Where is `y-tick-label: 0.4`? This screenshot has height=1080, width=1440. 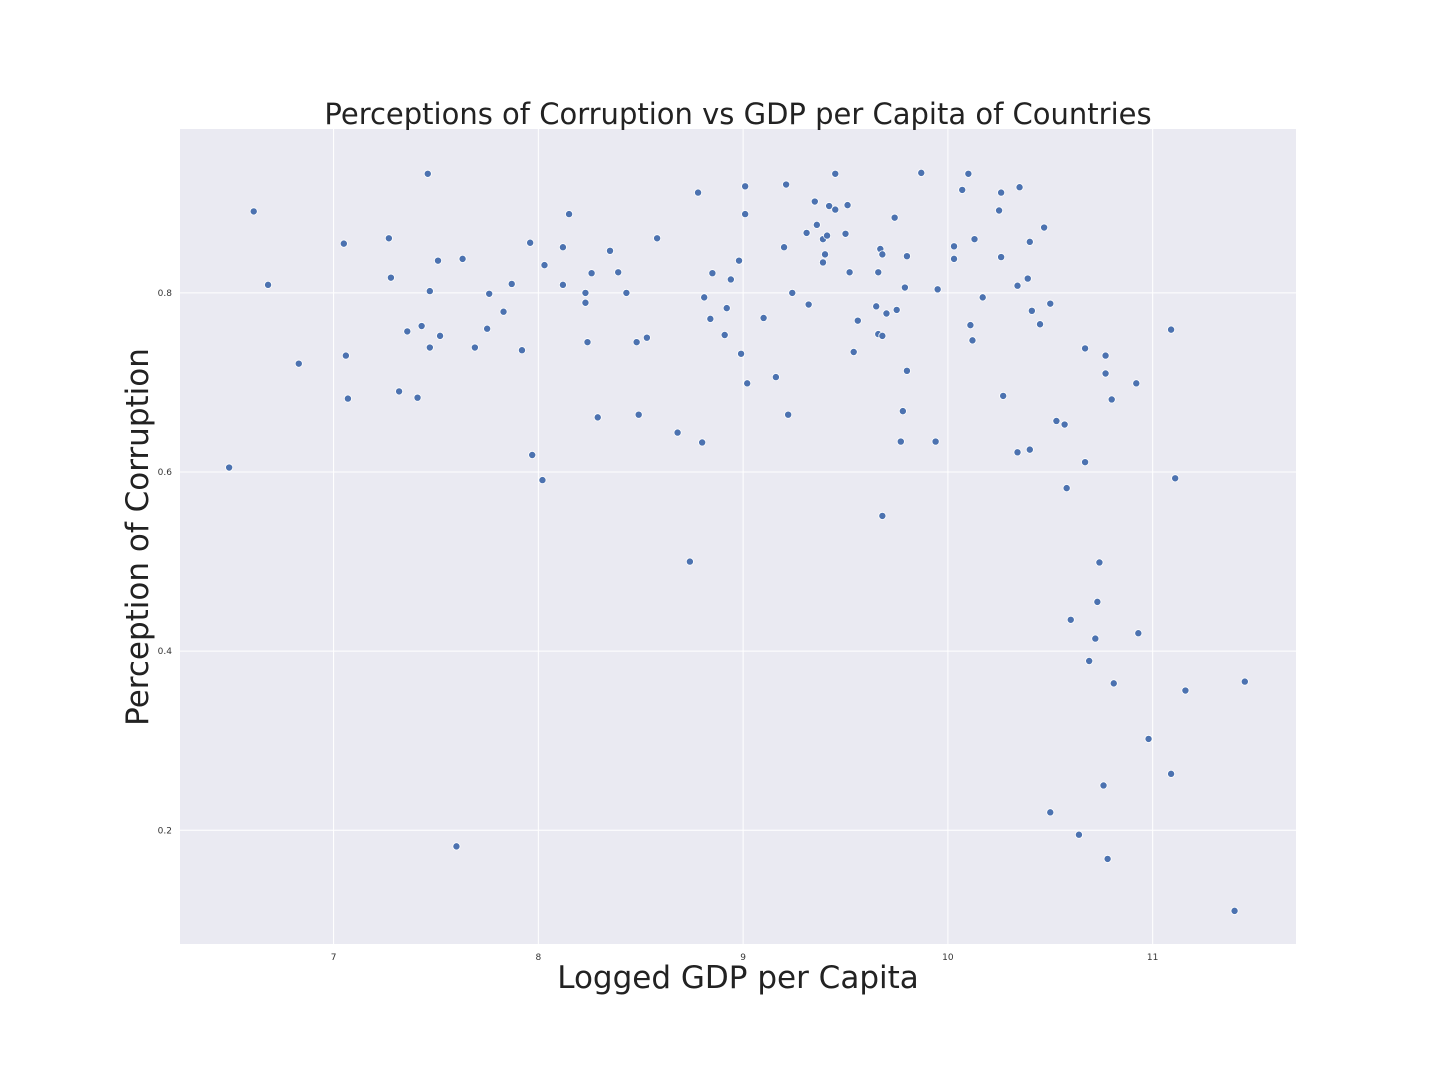
y-tick-label: 0.4 is located at coordinates (165, 652).